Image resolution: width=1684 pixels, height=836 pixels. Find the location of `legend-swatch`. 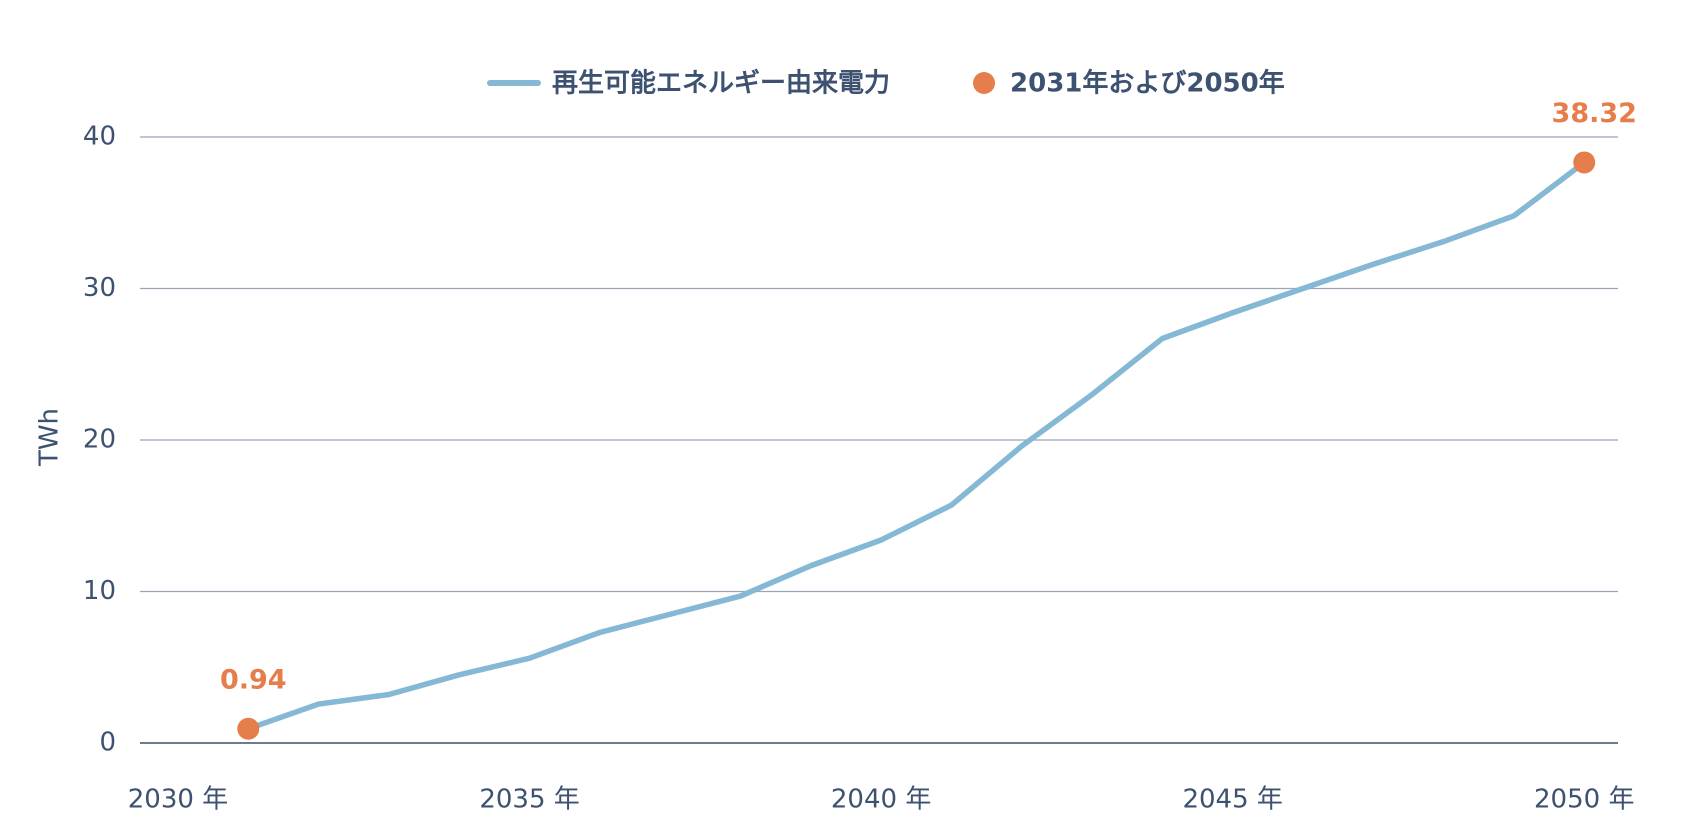

legend-swatch is located at coordinates (984, 83).